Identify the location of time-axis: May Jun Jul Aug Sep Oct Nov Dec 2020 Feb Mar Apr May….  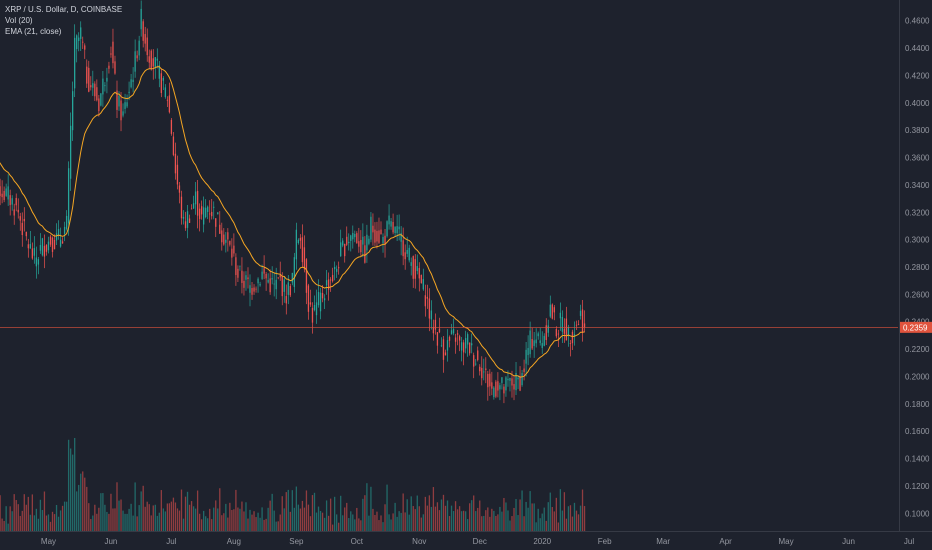
(477, 541).